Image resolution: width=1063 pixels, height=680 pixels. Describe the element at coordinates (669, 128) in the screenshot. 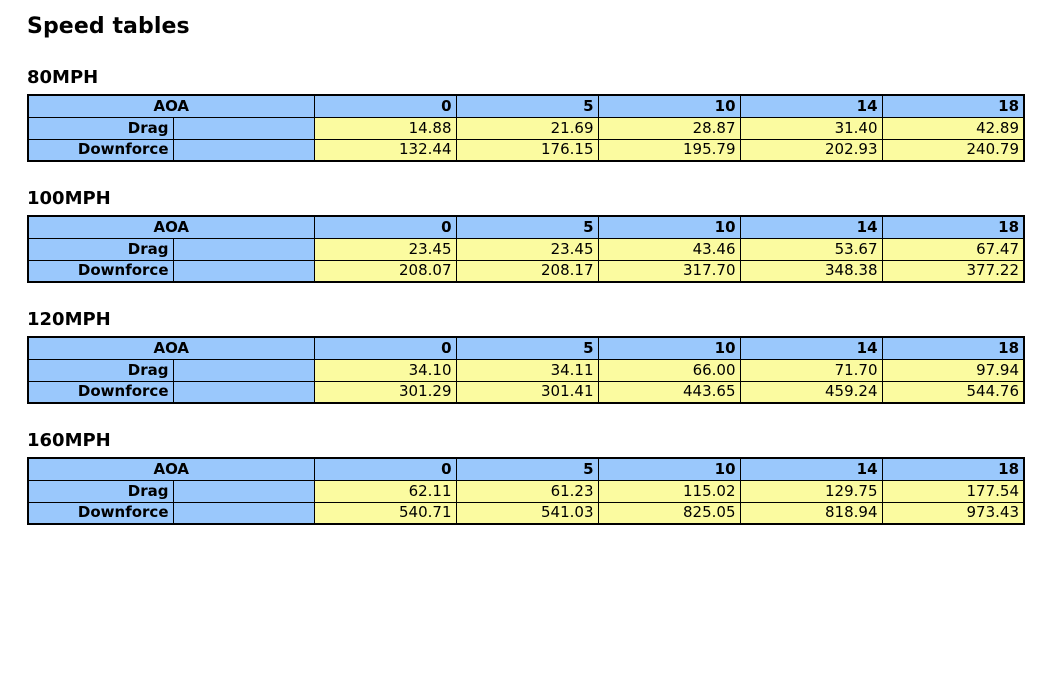

I see `table-cell-value: 28.87` at that location.